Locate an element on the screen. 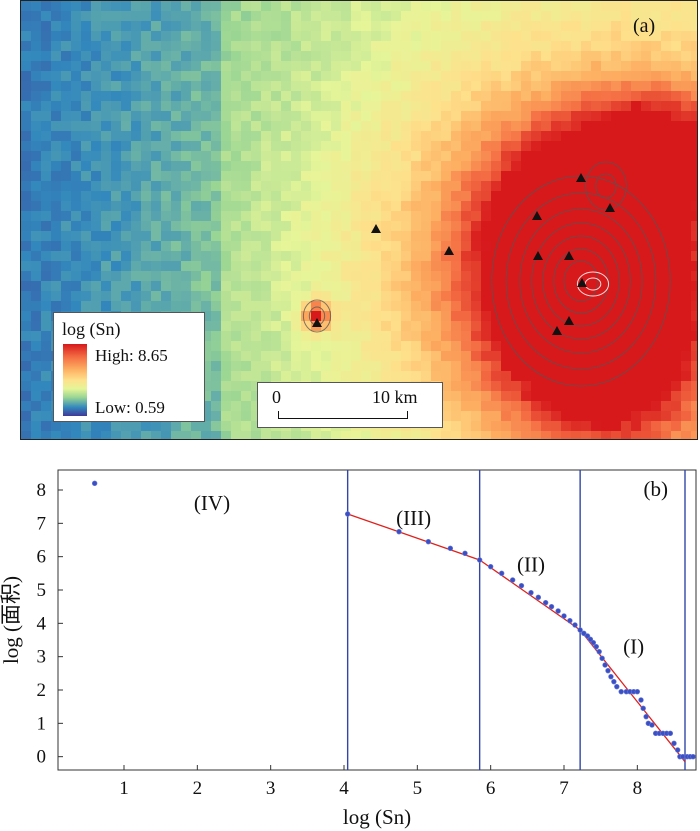  y-tick-label-4: 4 is located at coordinates (42, 623).